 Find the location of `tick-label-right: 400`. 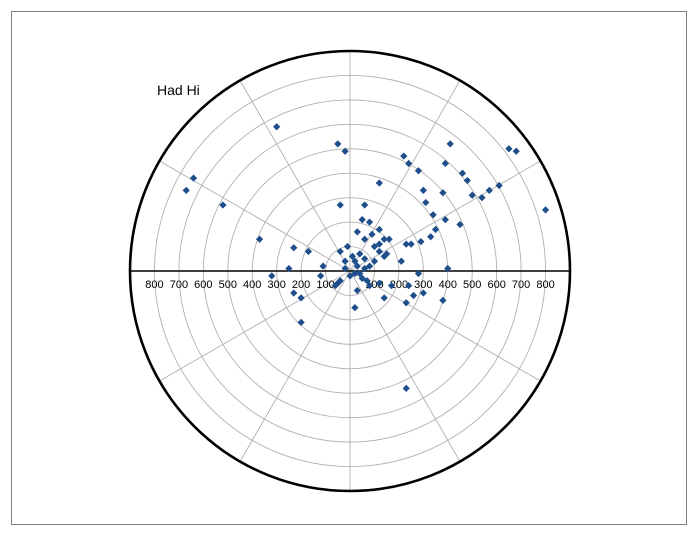

tick-label-right: 400 is located at coordinates (448, 285).